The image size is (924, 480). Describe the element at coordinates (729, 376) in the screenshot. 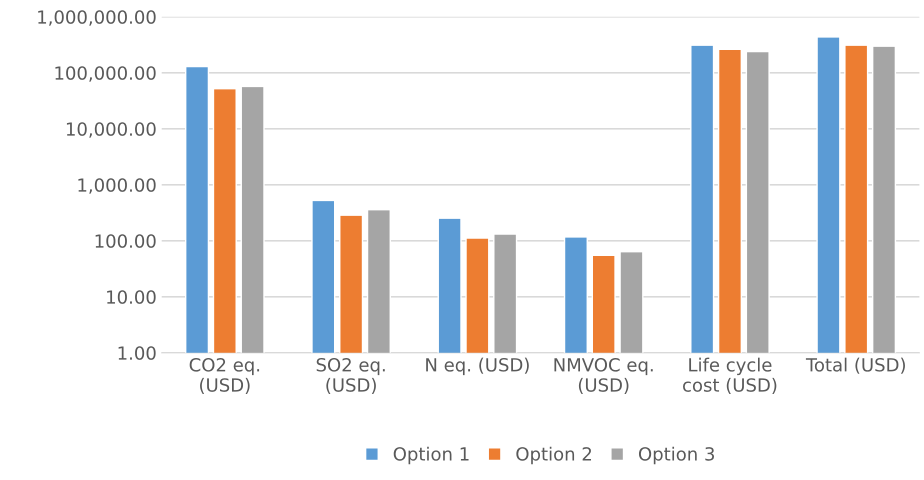

I see `x-tick-label: Life cycle cost (USD)` at that location.